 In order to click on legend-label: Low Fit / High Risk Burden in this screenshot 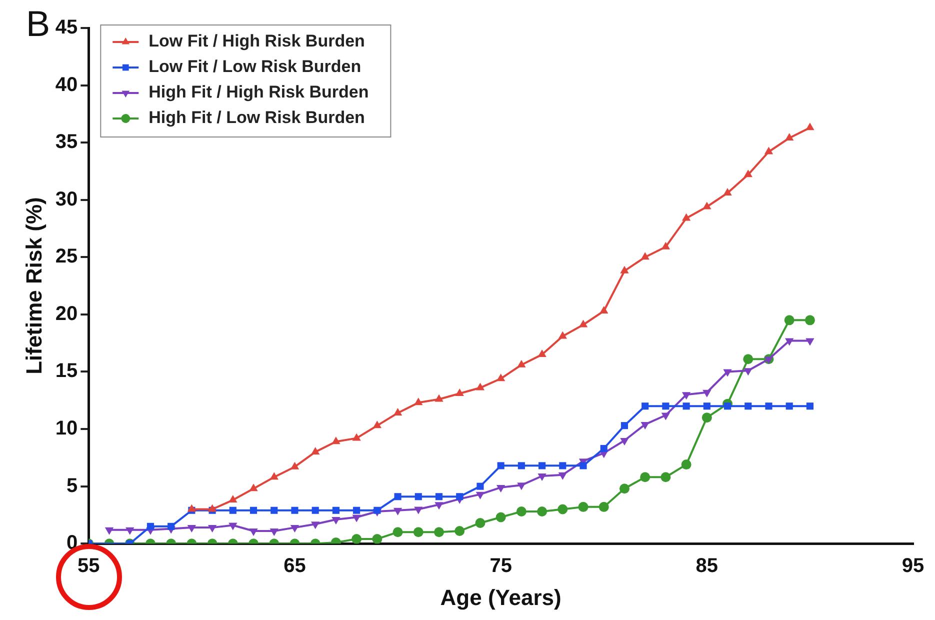, I will do `click(256, 41)`.